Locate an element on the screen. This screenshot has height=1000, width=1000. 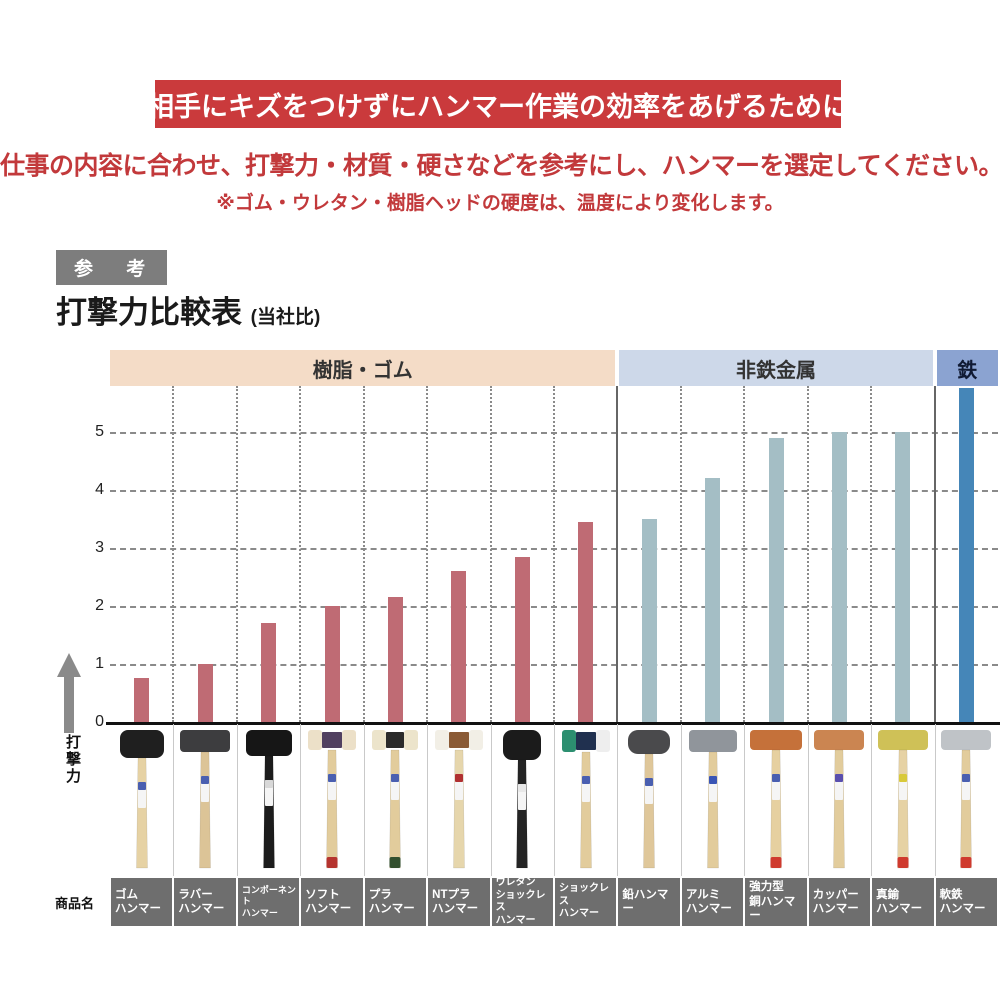
product-name-line: 真鍮 is located at coordinates (888, 894).